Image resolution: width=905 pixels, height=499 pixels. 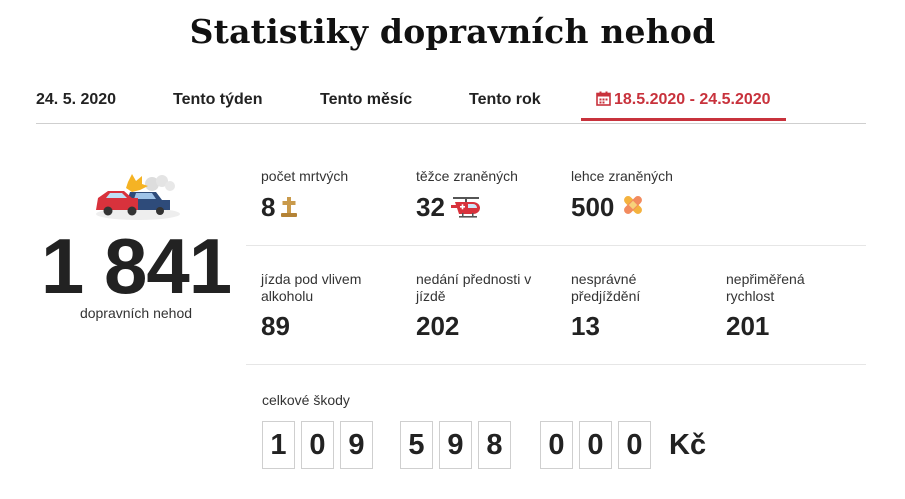 What do you see at coordinates (467, 176) in the screenshot?
I see `stat-label: těžce zraněných` at bounding box center [467, 176].